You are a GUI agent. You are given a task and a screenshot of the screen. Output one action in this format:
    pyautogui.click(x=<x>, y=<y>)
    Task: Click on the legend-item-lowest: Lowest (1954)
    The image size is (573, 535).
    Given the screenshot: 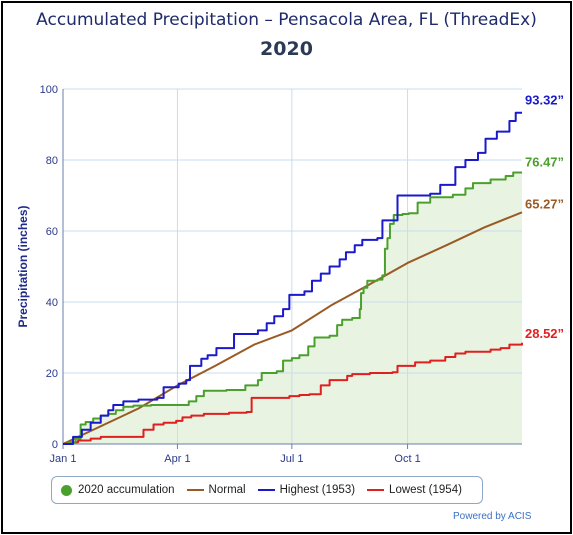 What is the action you would take?
    pyautogui.click(x=414, y=490)
    